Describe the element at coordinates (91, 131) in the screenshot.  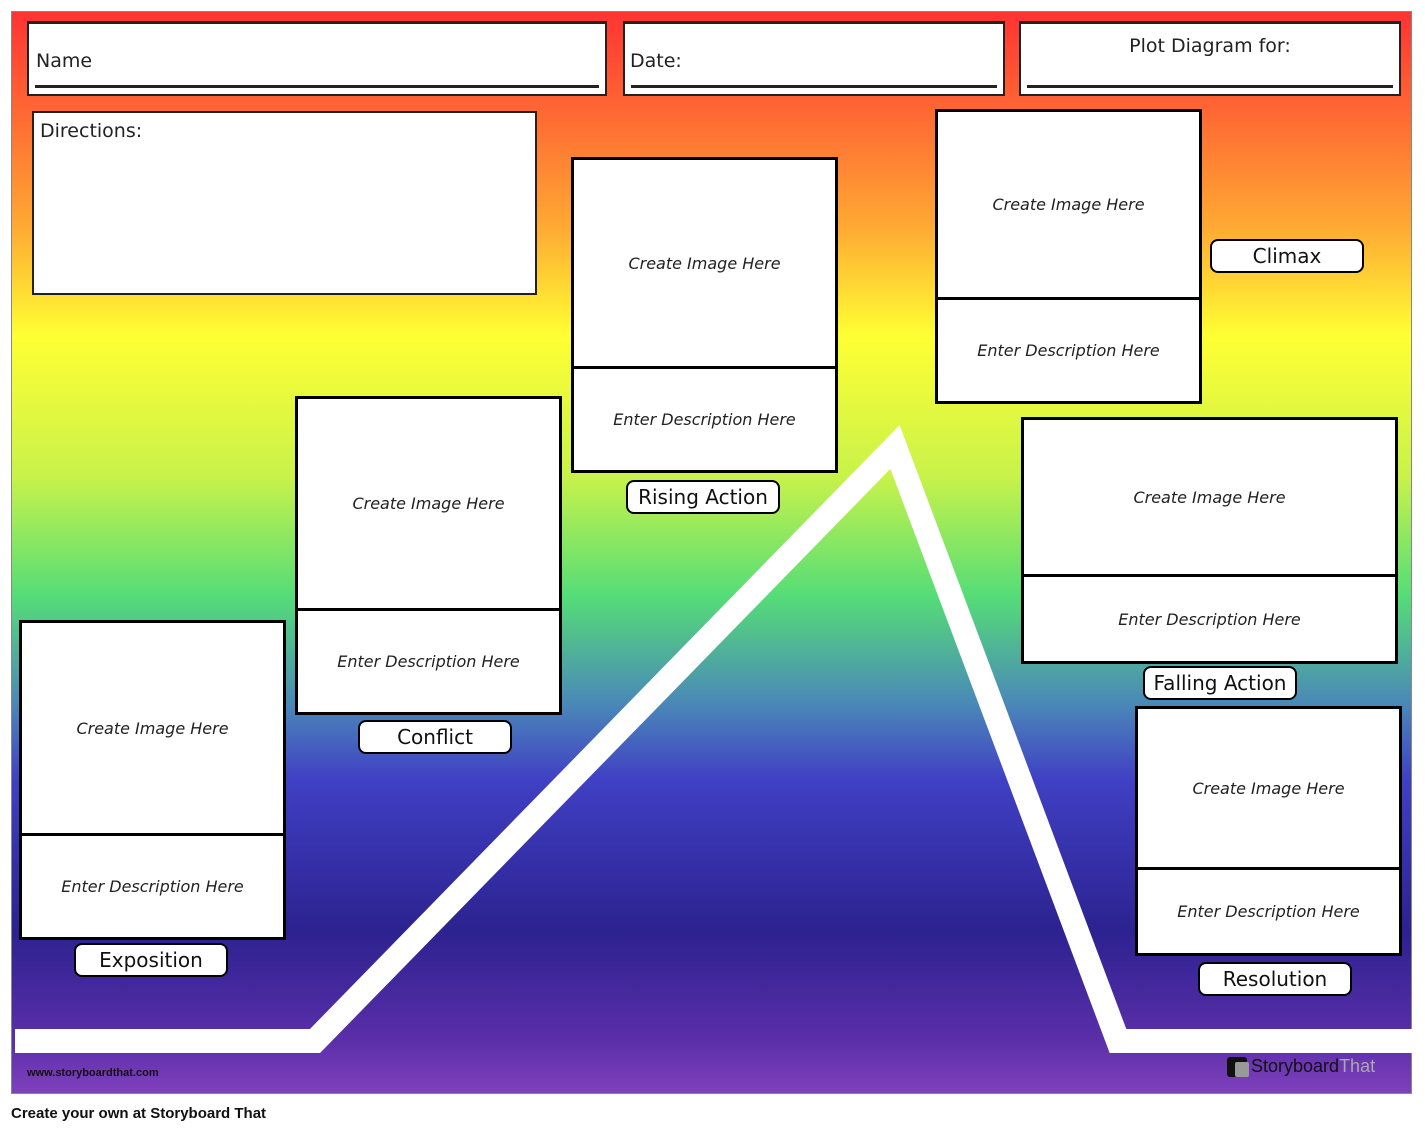
I see `directions-label: Directions:` at that location.